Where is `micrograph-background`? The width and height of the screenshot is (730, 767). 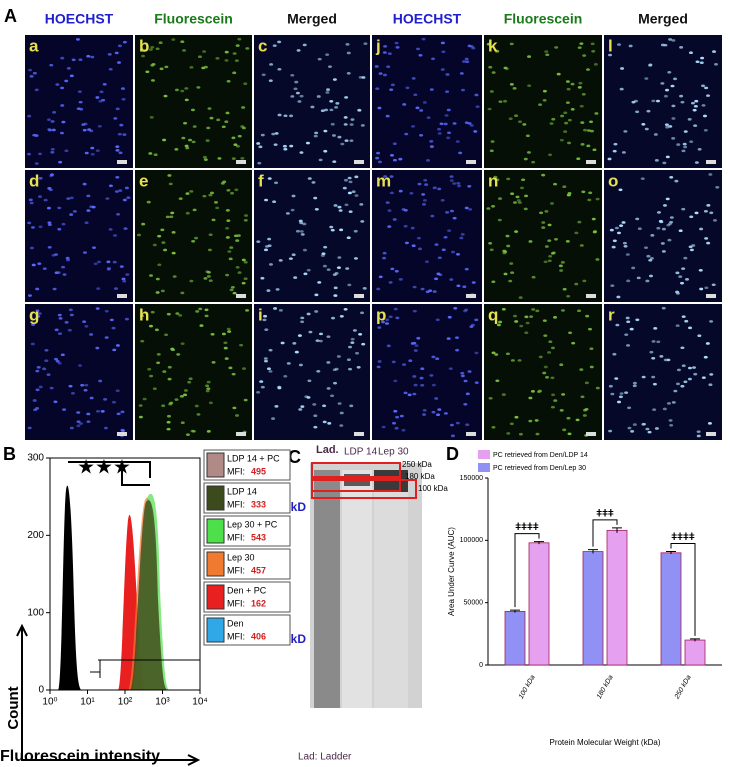 micrograph-background is located at coordinates (312, 236).